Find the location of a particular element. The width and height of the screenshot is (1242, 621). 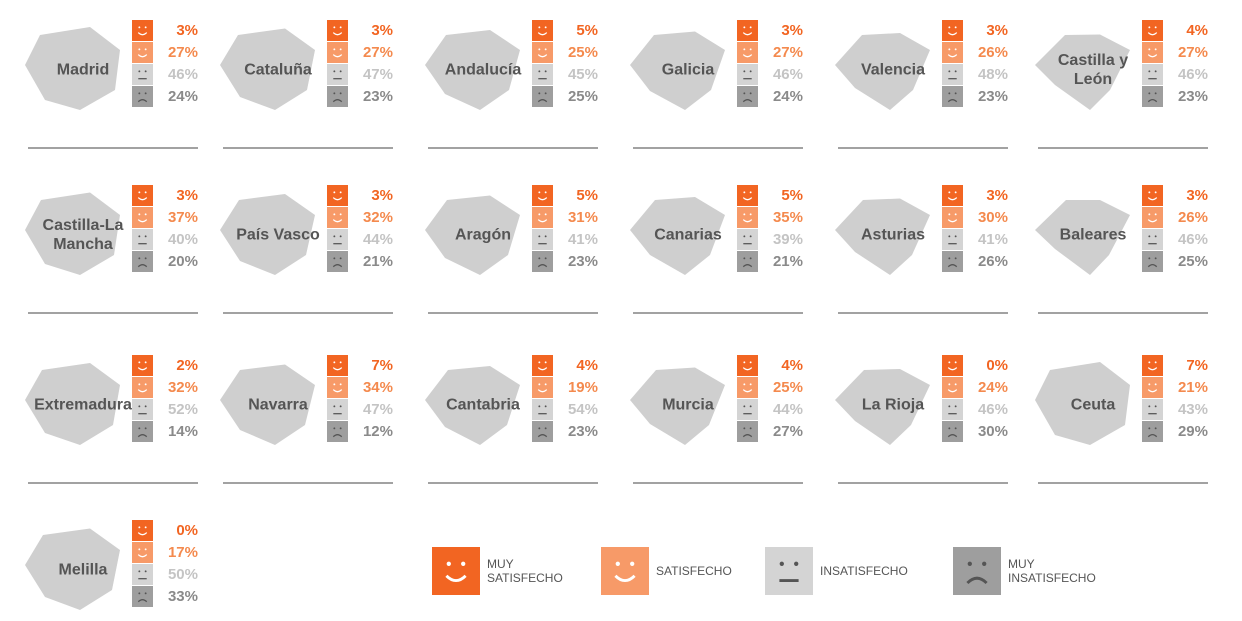

value-label: 52% is located at coordinates (183, 409).